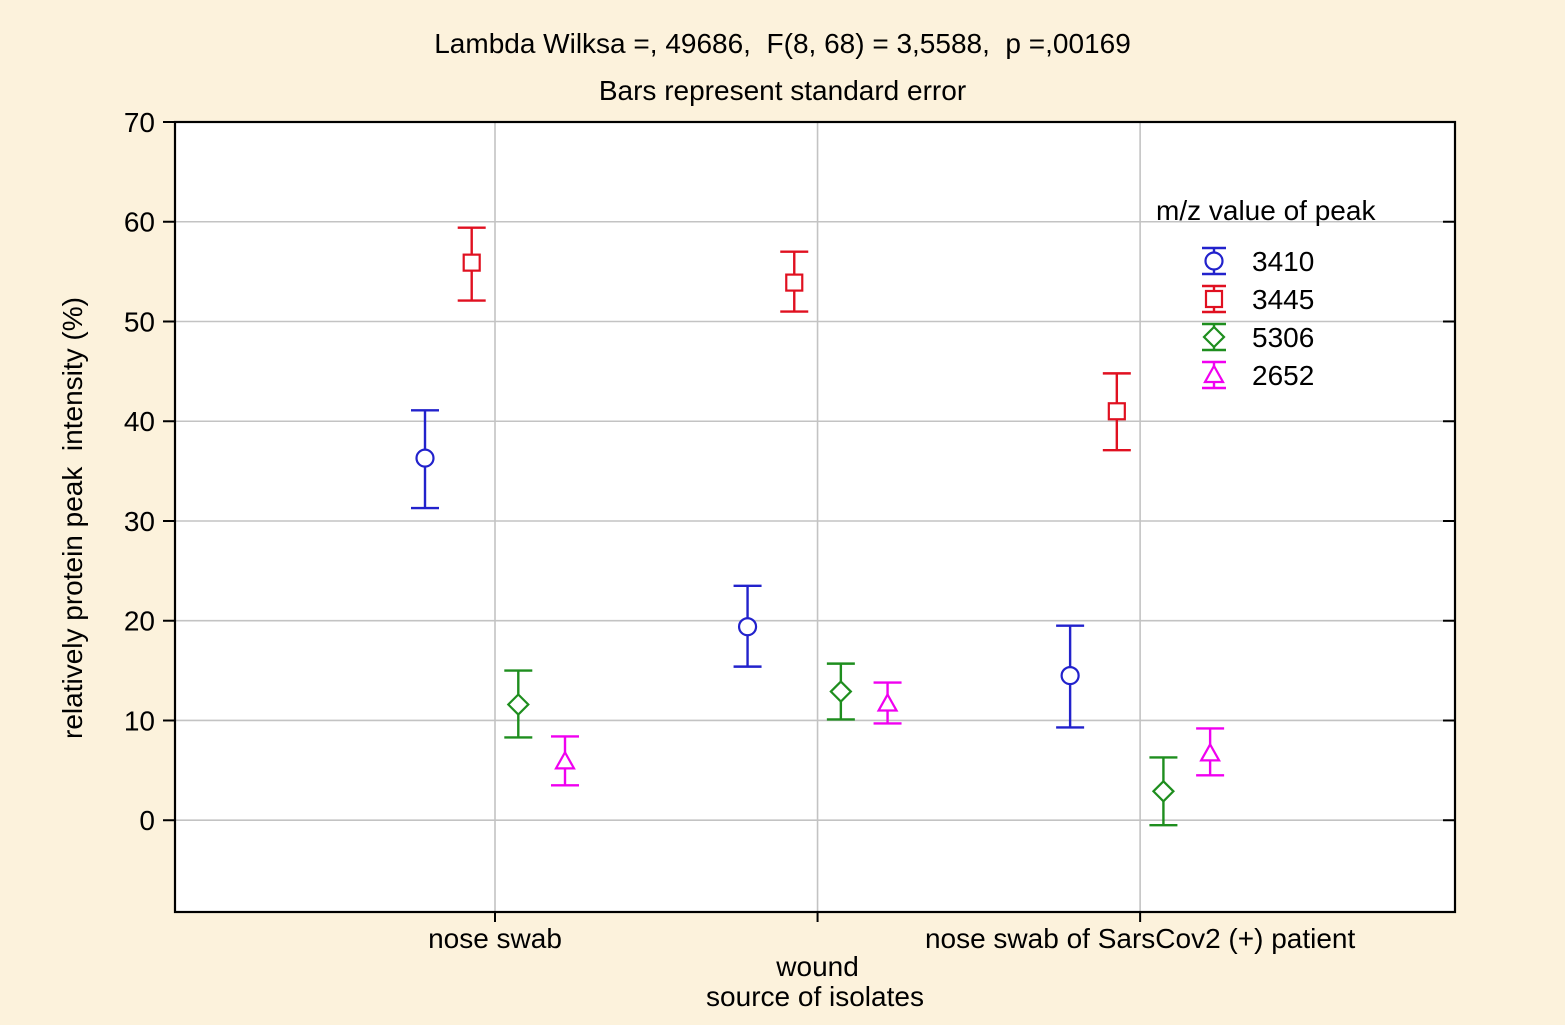 This screenshot has height=1025, width=1565. Describe the element at coordinates (147, 820) in the screenshot. I see `y-tick-label: 0` at that location.